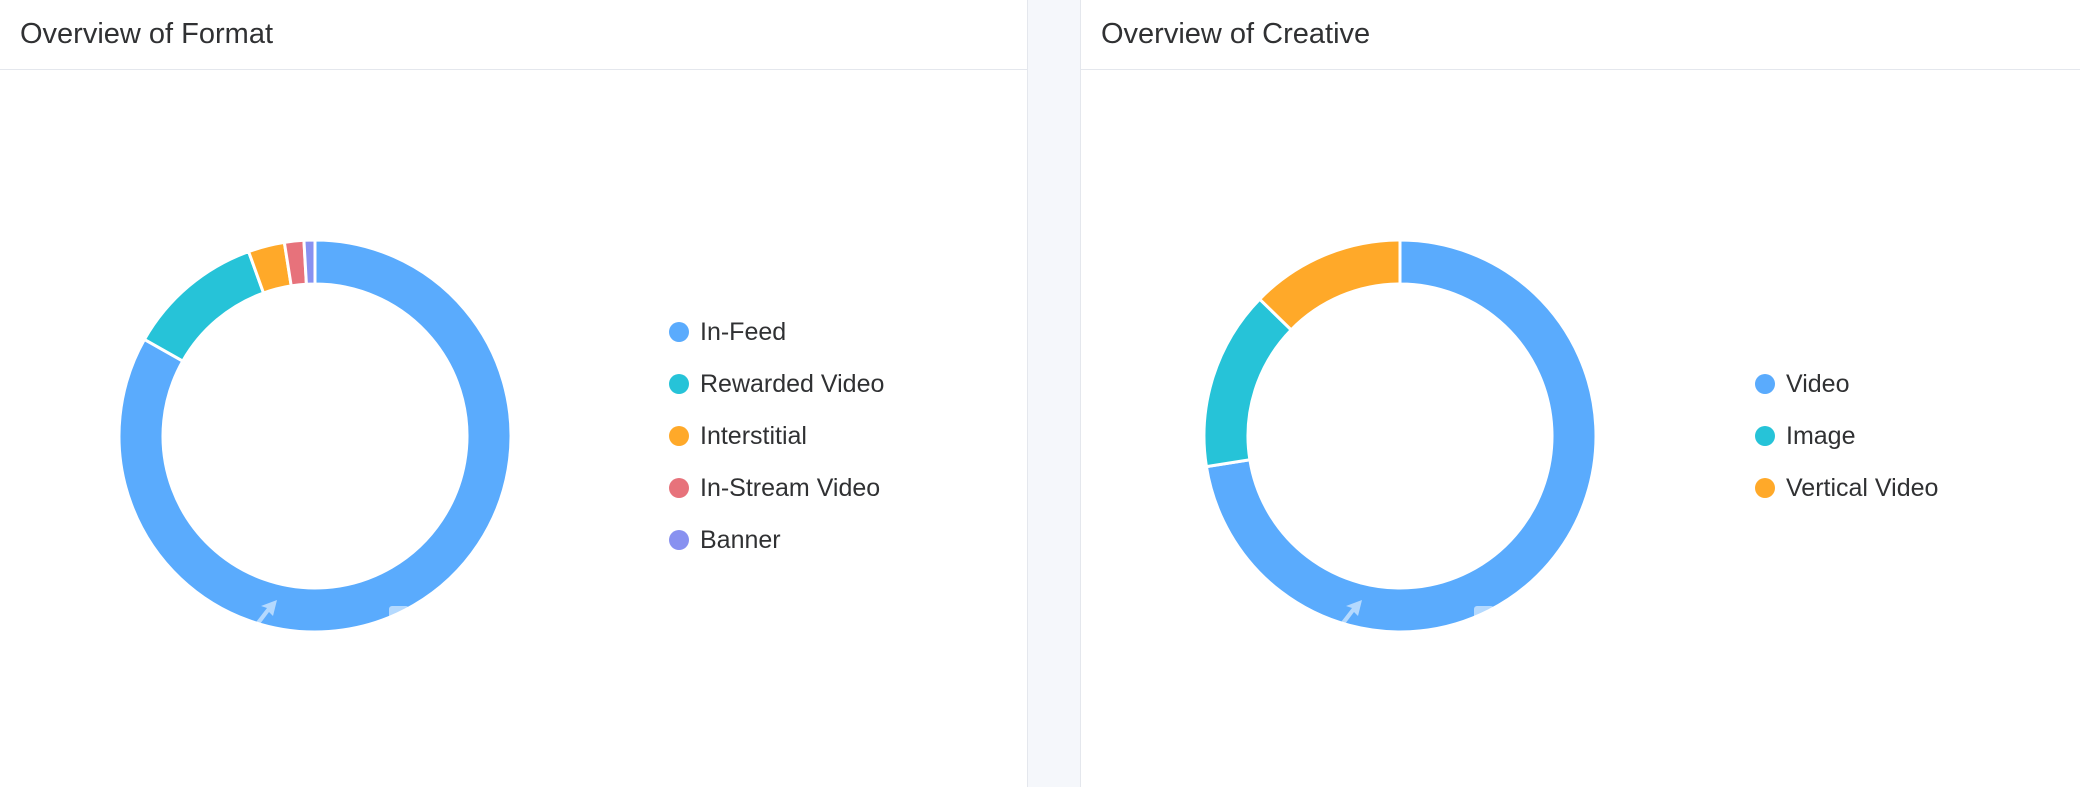 The image size is (2080, 787). I want to click on donut-slice-in-feed, so click(315, 436).